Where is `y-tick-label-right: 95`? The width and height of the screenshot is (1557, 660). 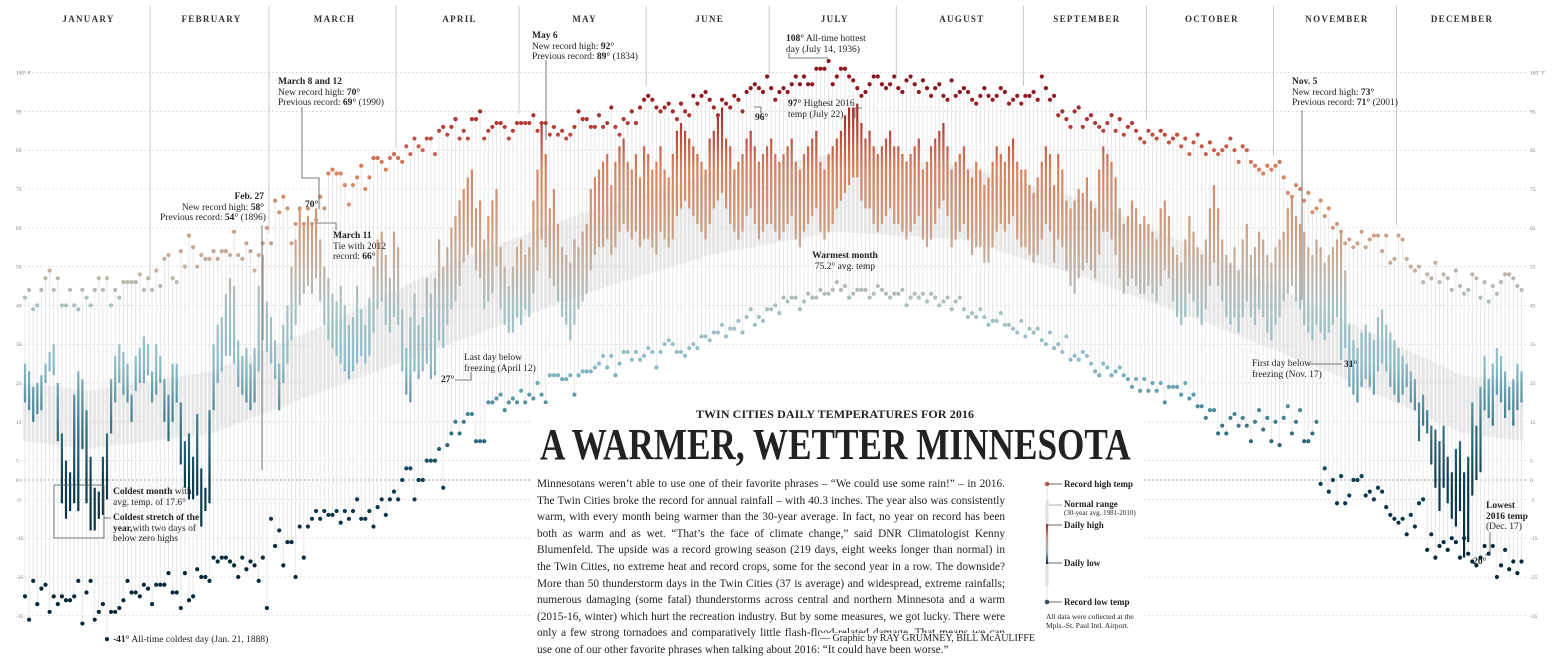
y-tick-label-right: 95 is located at coordinates (1533, 112).